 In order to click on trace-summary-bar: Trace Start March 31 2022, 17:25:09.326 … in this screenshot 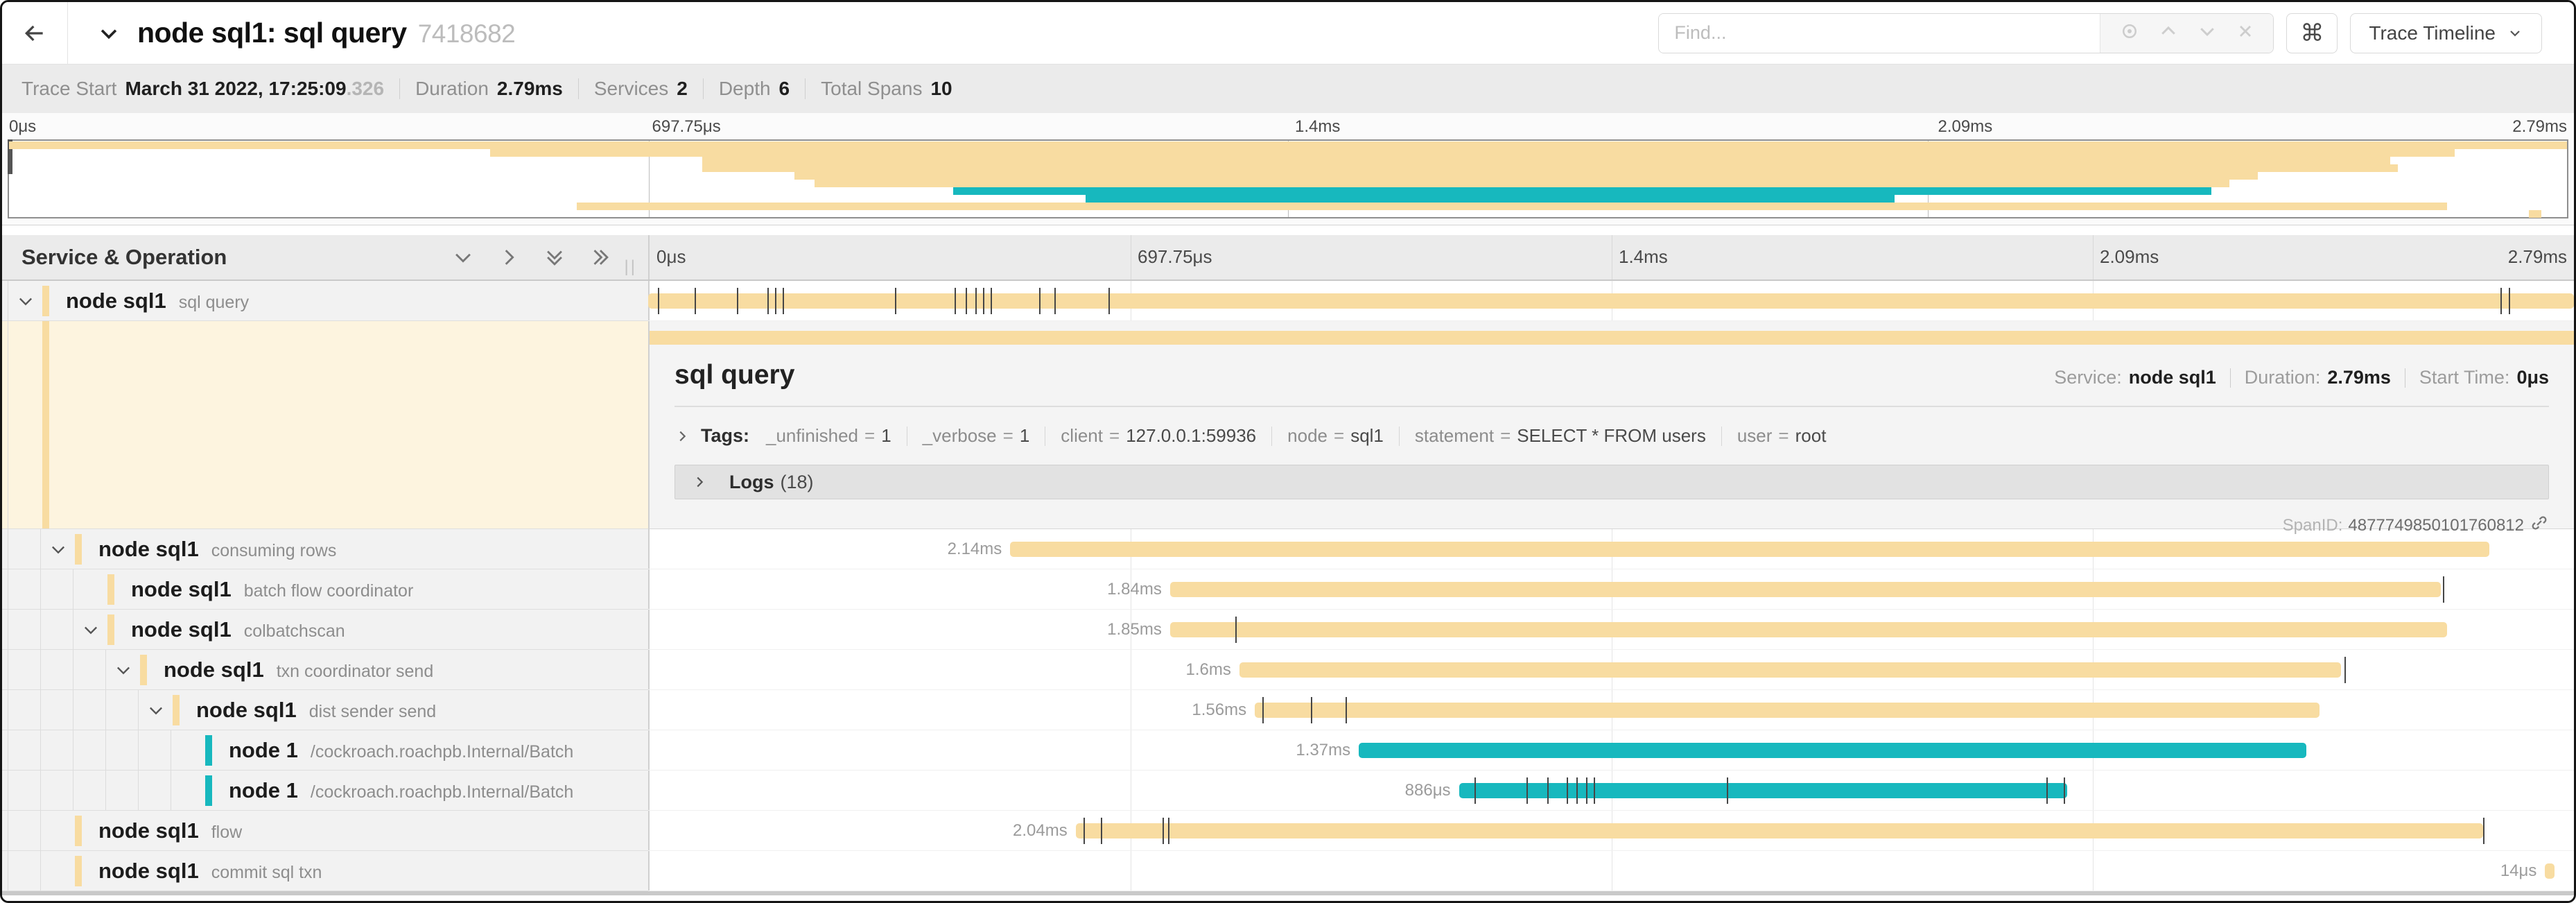, I will do `click(1288, 88)`.